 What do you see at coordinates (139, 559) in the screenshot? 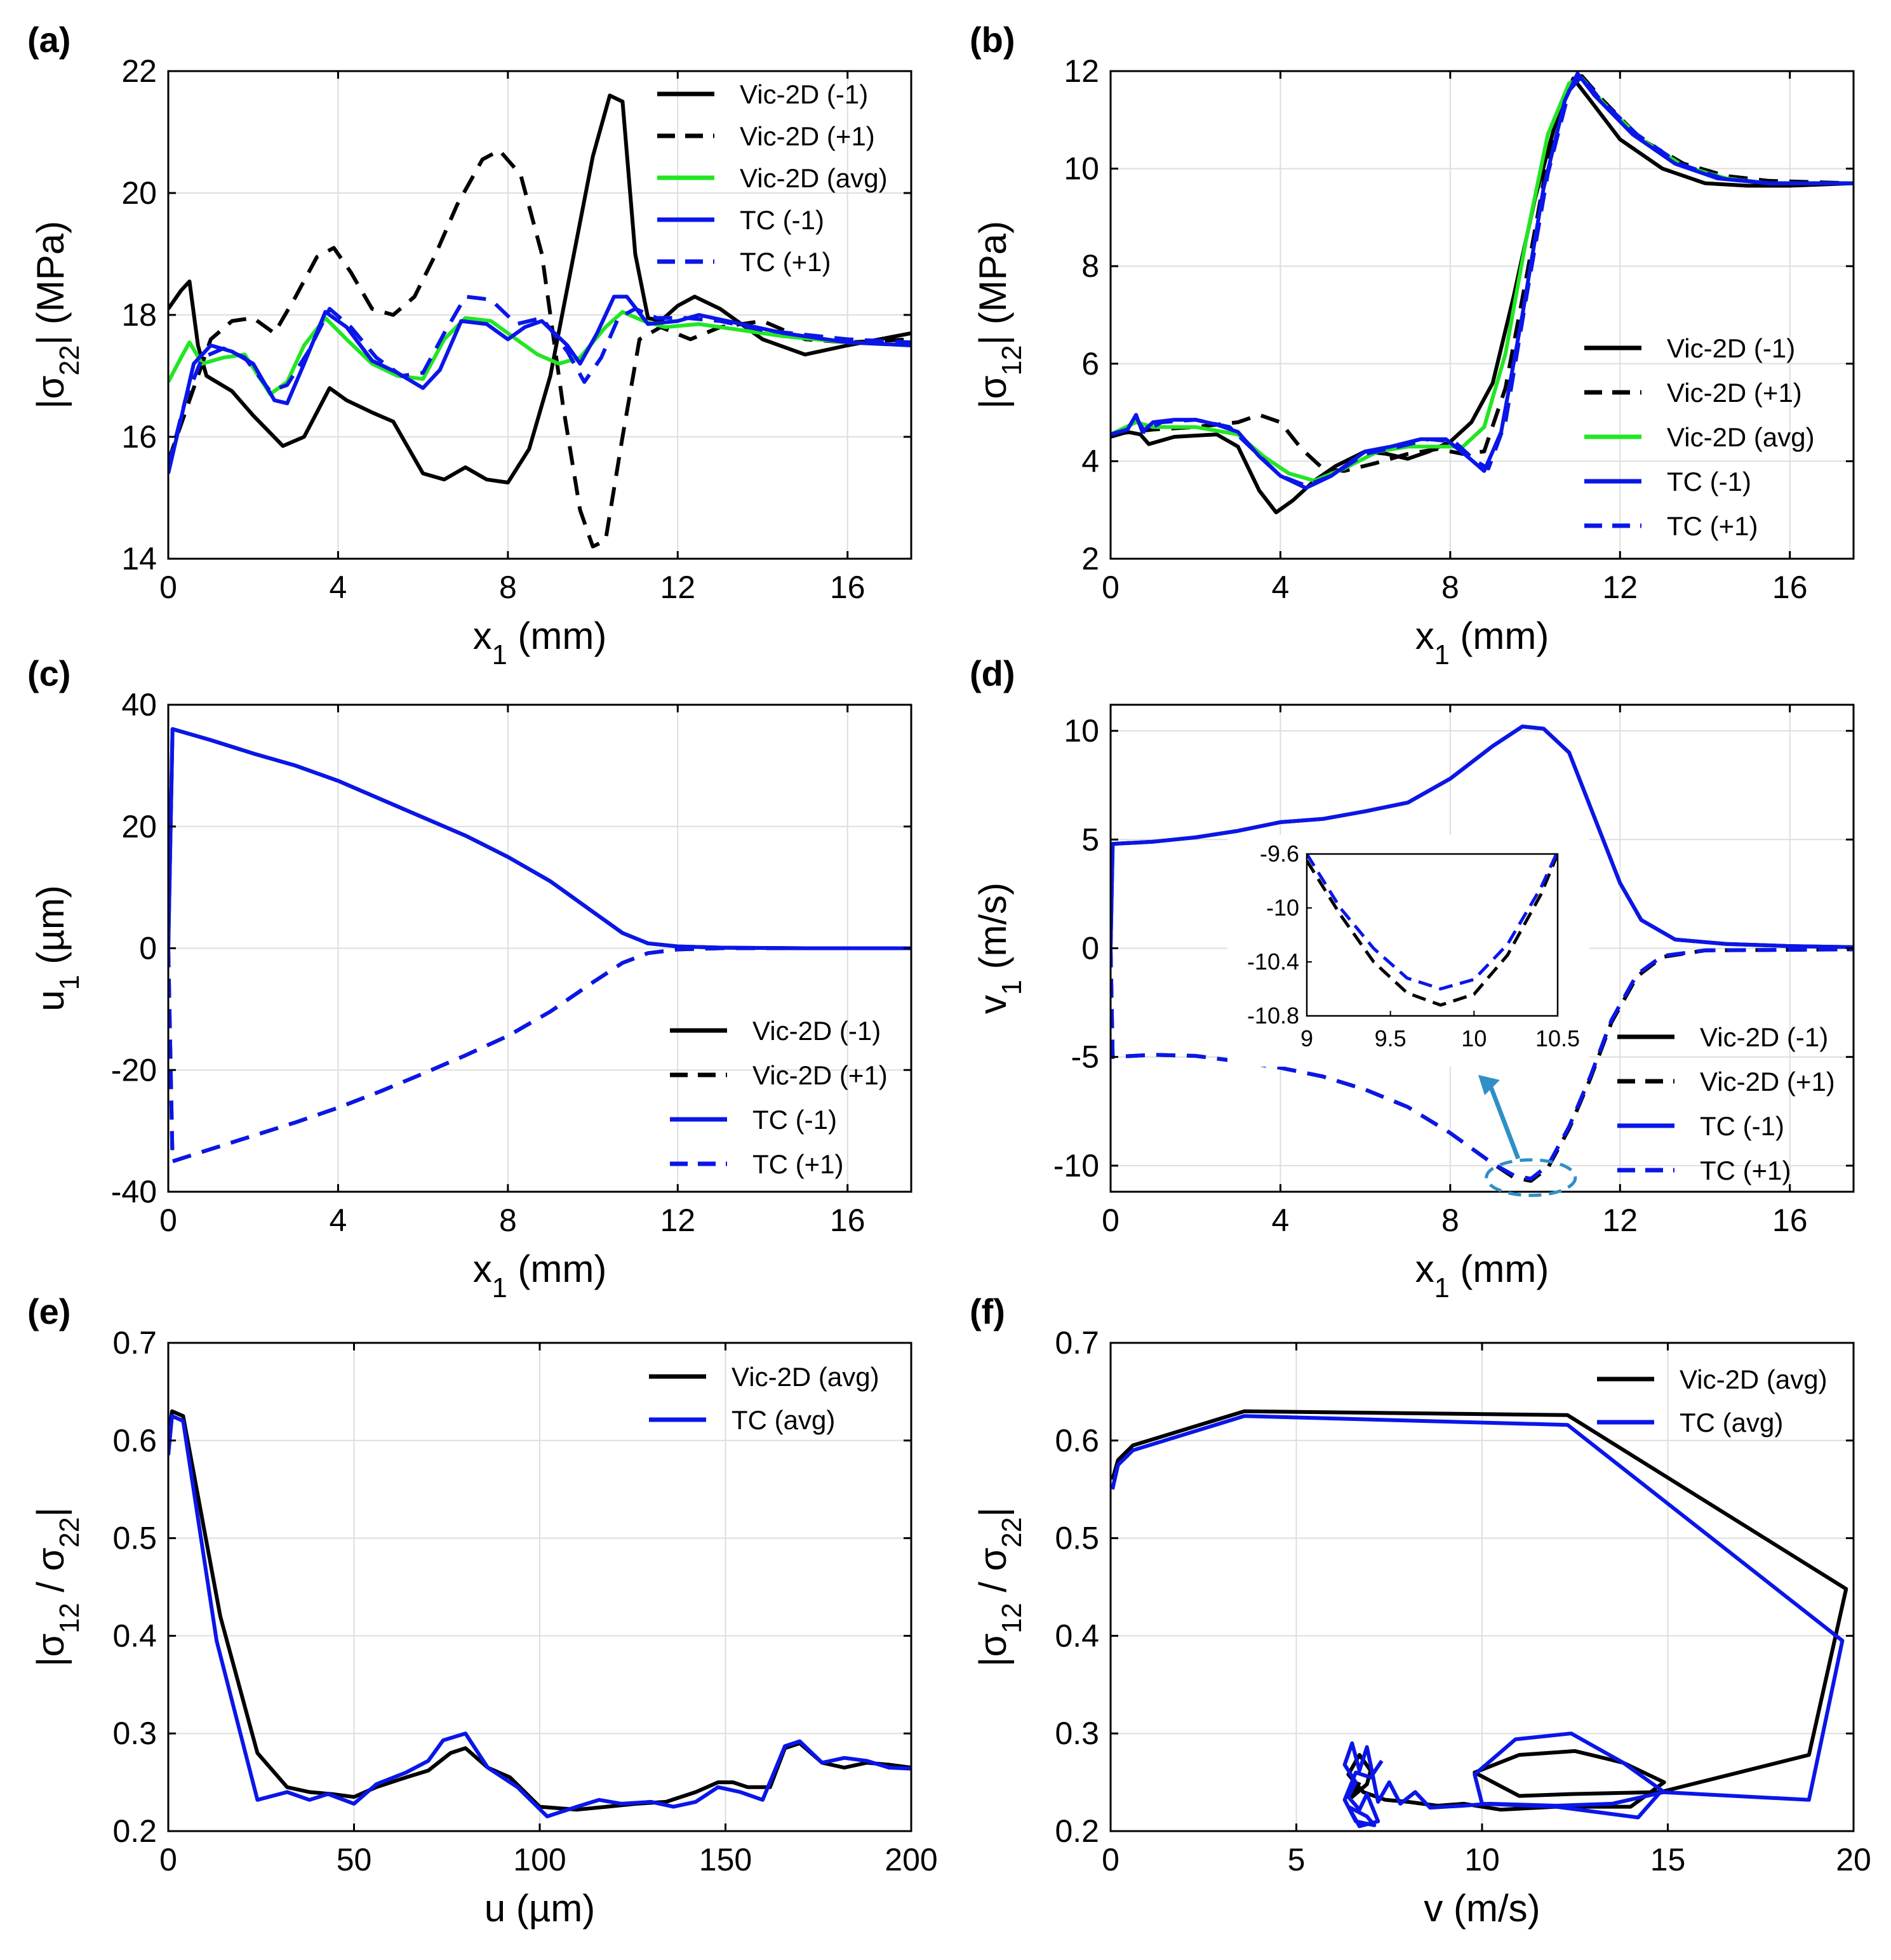
I see `ytick-label: 14` at bounding box center [139, 559].